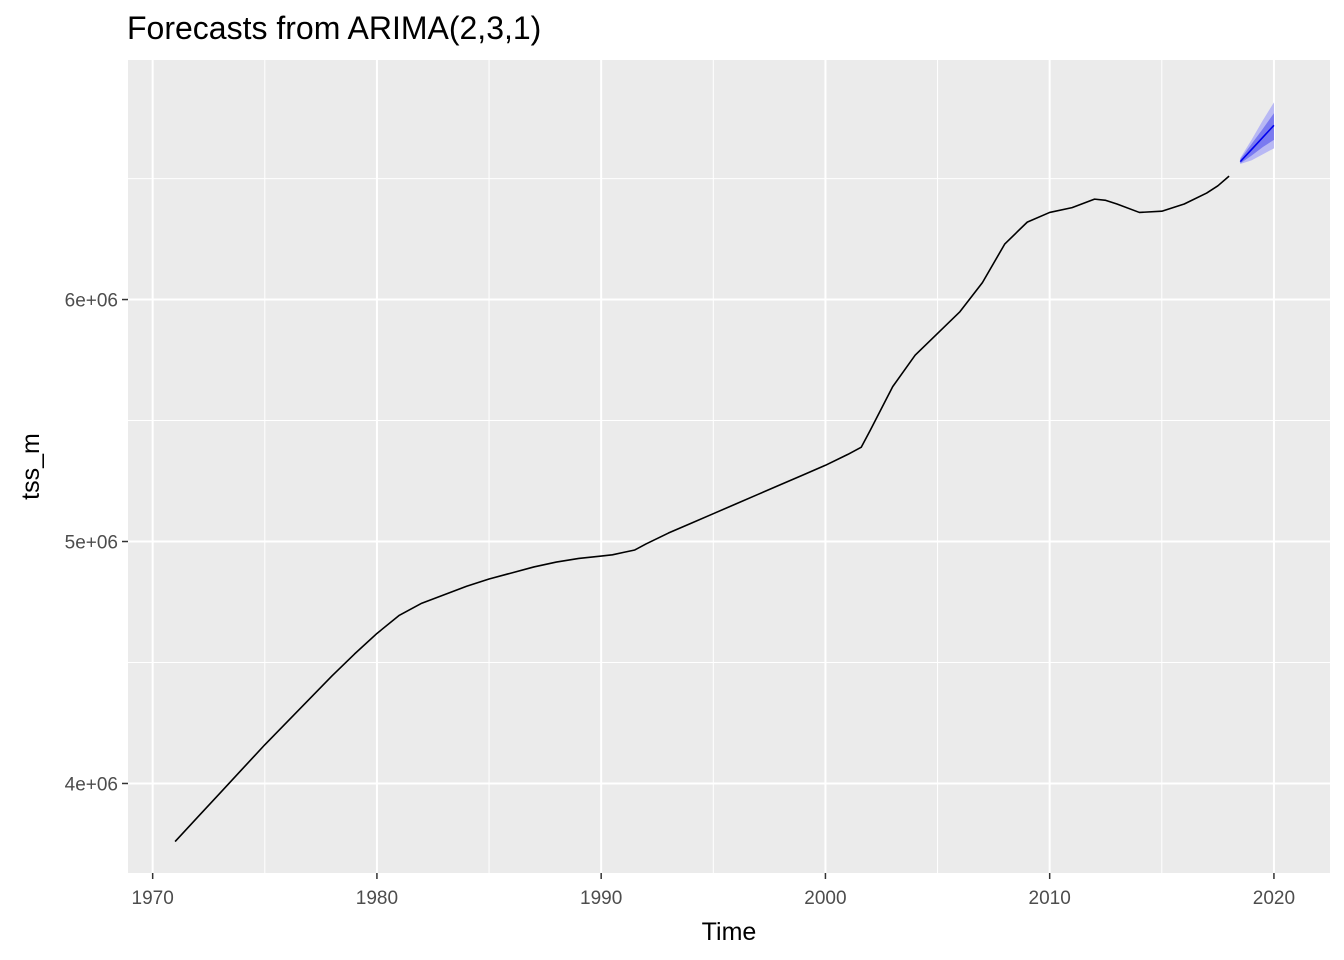 Image resolution: width=1344 pixels, height=960 pixels. I want to click on prediction-intervals, so click(1257, 133).